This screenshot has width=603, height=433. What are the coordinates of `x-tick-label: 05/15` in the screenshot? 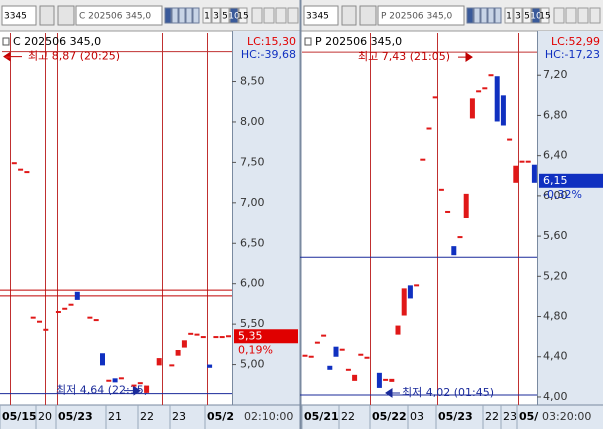 It's located at (19, 416).